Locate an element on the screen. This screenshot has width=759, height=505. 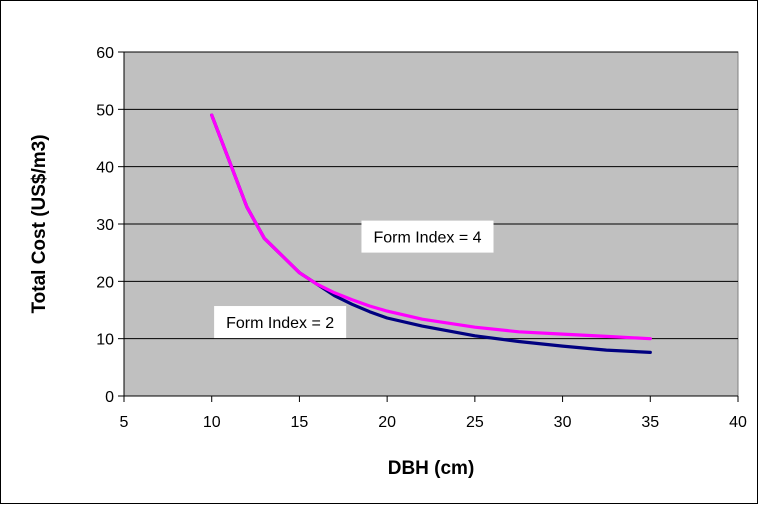
annotation-label: Form Index = 2 is located at coordinates (280, 322).